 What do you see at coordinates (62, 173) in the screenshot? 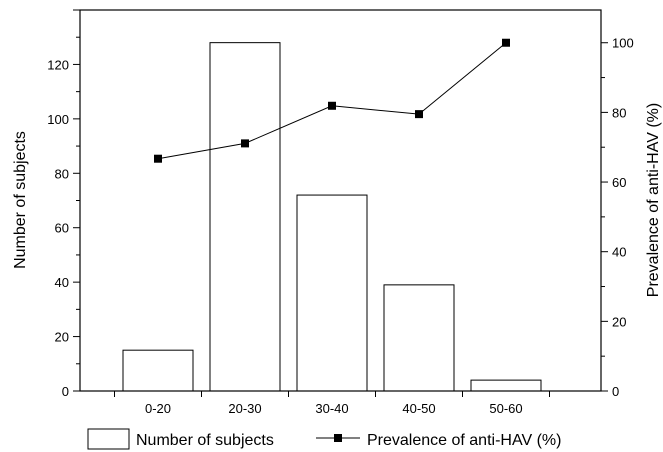
I see `y-tick-label-left: 80` at bounding box center [62, 173].